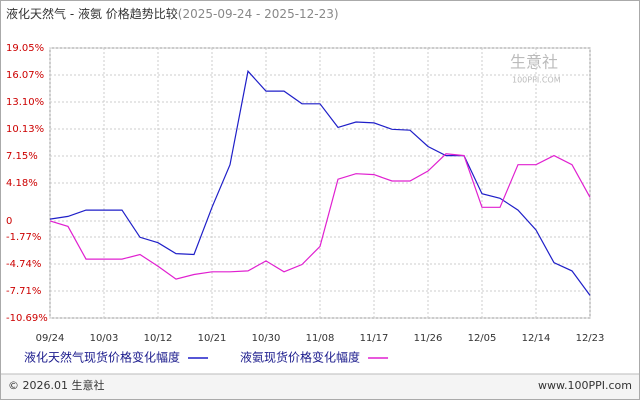 Image resolution: width=640 pixels, height=400 pixels. I want to click on legend-label: 液化天然气现货价格变化幅度, so click(102, 357).